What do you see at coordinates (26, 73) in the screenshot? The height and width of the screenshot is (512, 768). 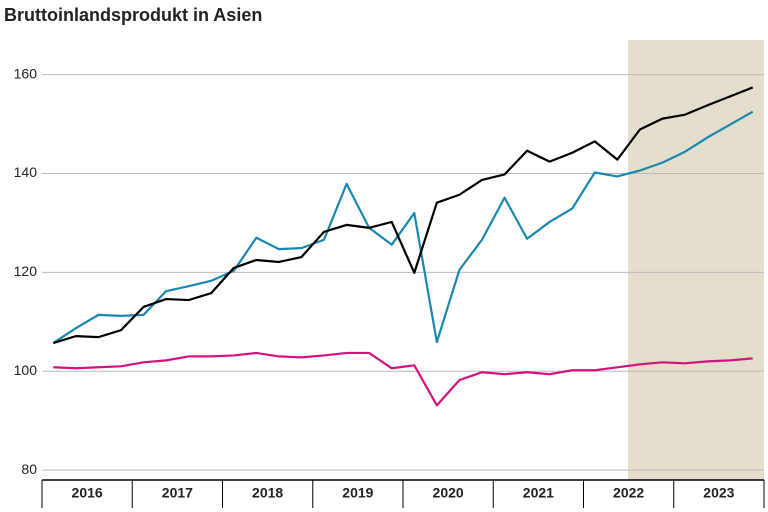 I see `y-tick-label: 160` at bounding box center [26, 73].